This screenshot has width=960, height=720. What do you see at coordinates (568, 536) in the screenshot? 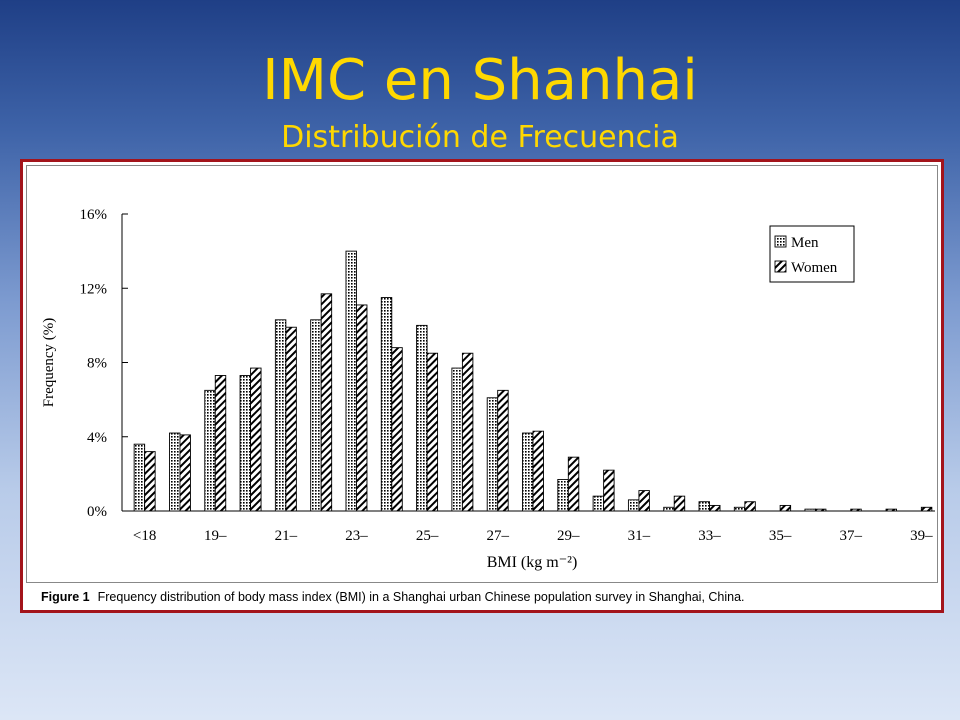
I see `x-tick-label: 29–` at bounding box center [568, 536].